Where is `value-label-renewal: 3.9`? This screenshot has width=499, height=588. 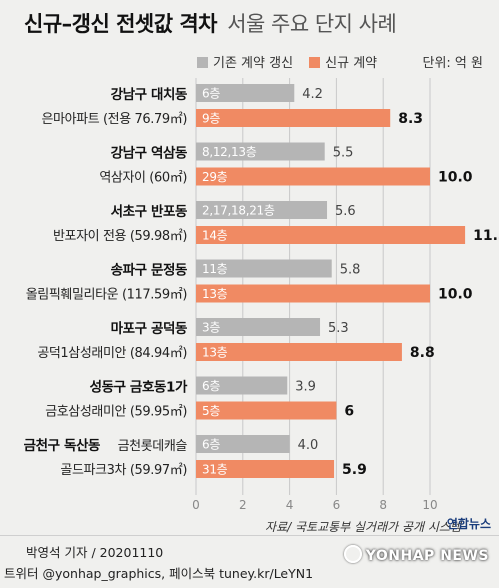 value-label-renewal: 3.9 is located at coordinates (305, 387).